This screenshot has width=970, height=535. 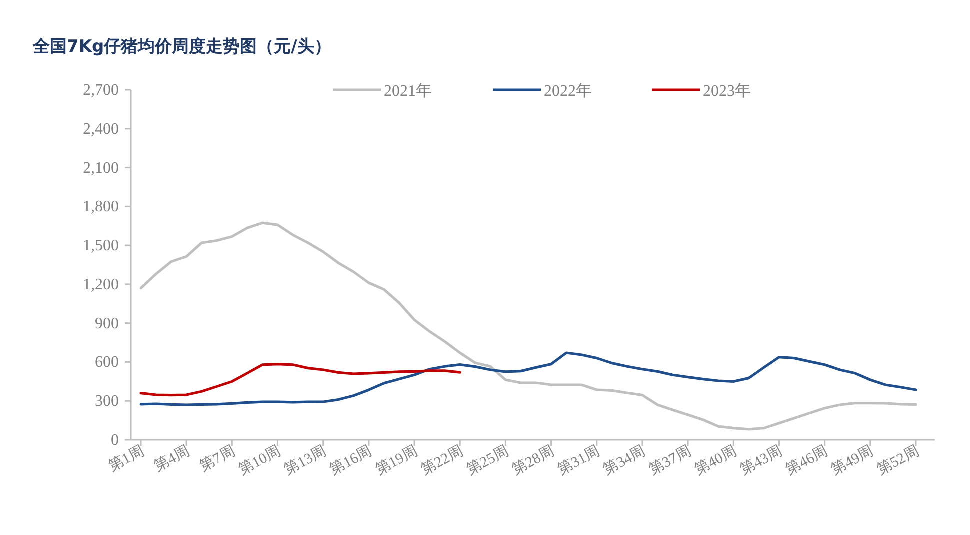 What do you see at coordinates (727, 91) in the screenshot?
I see `legend-label: 2023年` at bounding box center [727, 91].